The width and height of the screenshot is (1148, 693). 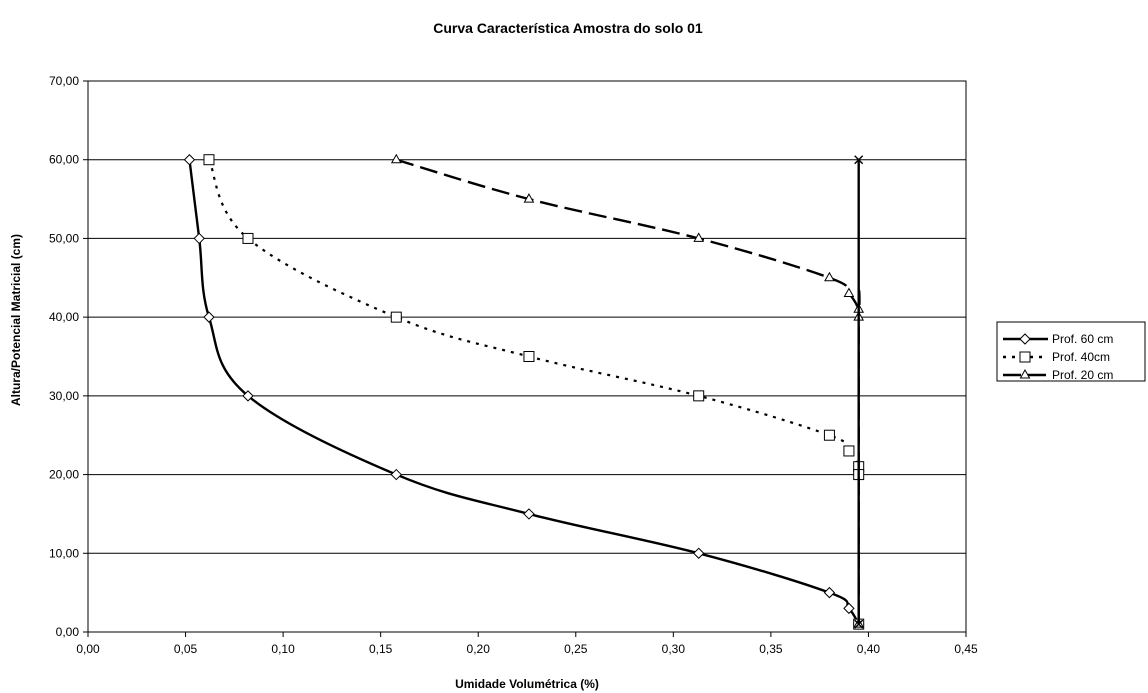 What do you see at coordinates (1082, 339) in the screenshot?
I see `legend-label-0: Prof. 60 cm` at bounding box center [1082, 339].